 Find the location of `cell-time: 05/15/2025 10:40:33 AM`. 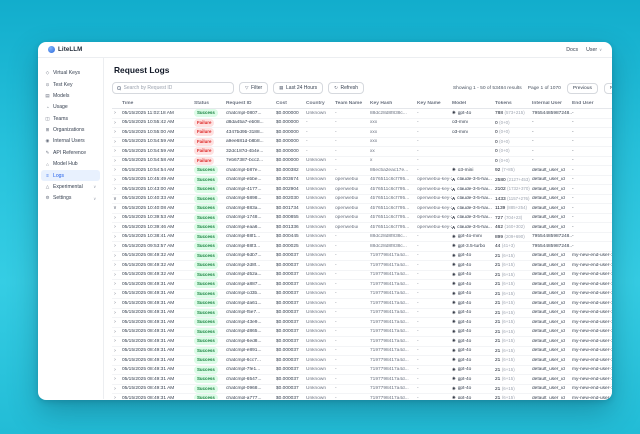

cell-time: 05/15/2025 10:40:33 AM is located at coordinates (148, 199).